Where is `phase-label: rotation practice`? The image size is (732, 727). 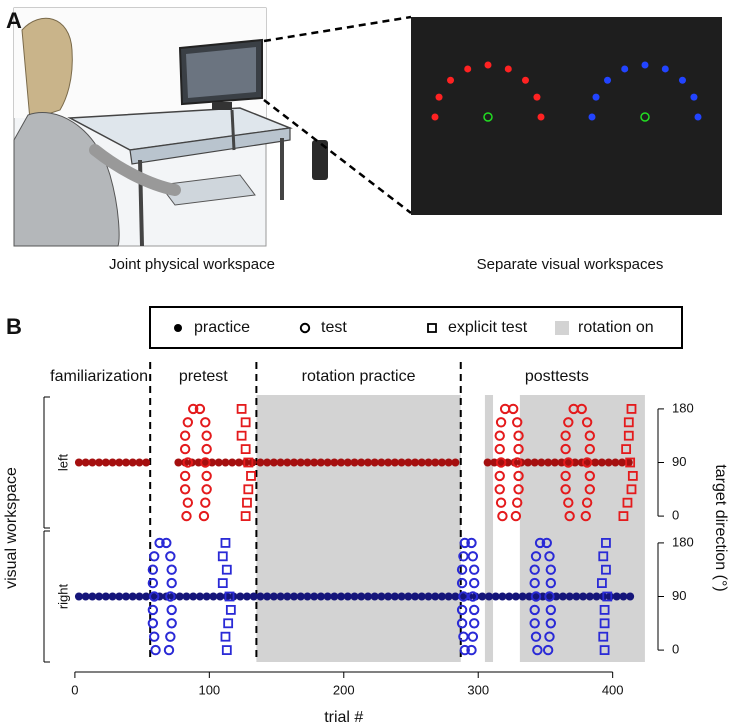 phase-label: rotation practice is located at coordinates (359, 376).